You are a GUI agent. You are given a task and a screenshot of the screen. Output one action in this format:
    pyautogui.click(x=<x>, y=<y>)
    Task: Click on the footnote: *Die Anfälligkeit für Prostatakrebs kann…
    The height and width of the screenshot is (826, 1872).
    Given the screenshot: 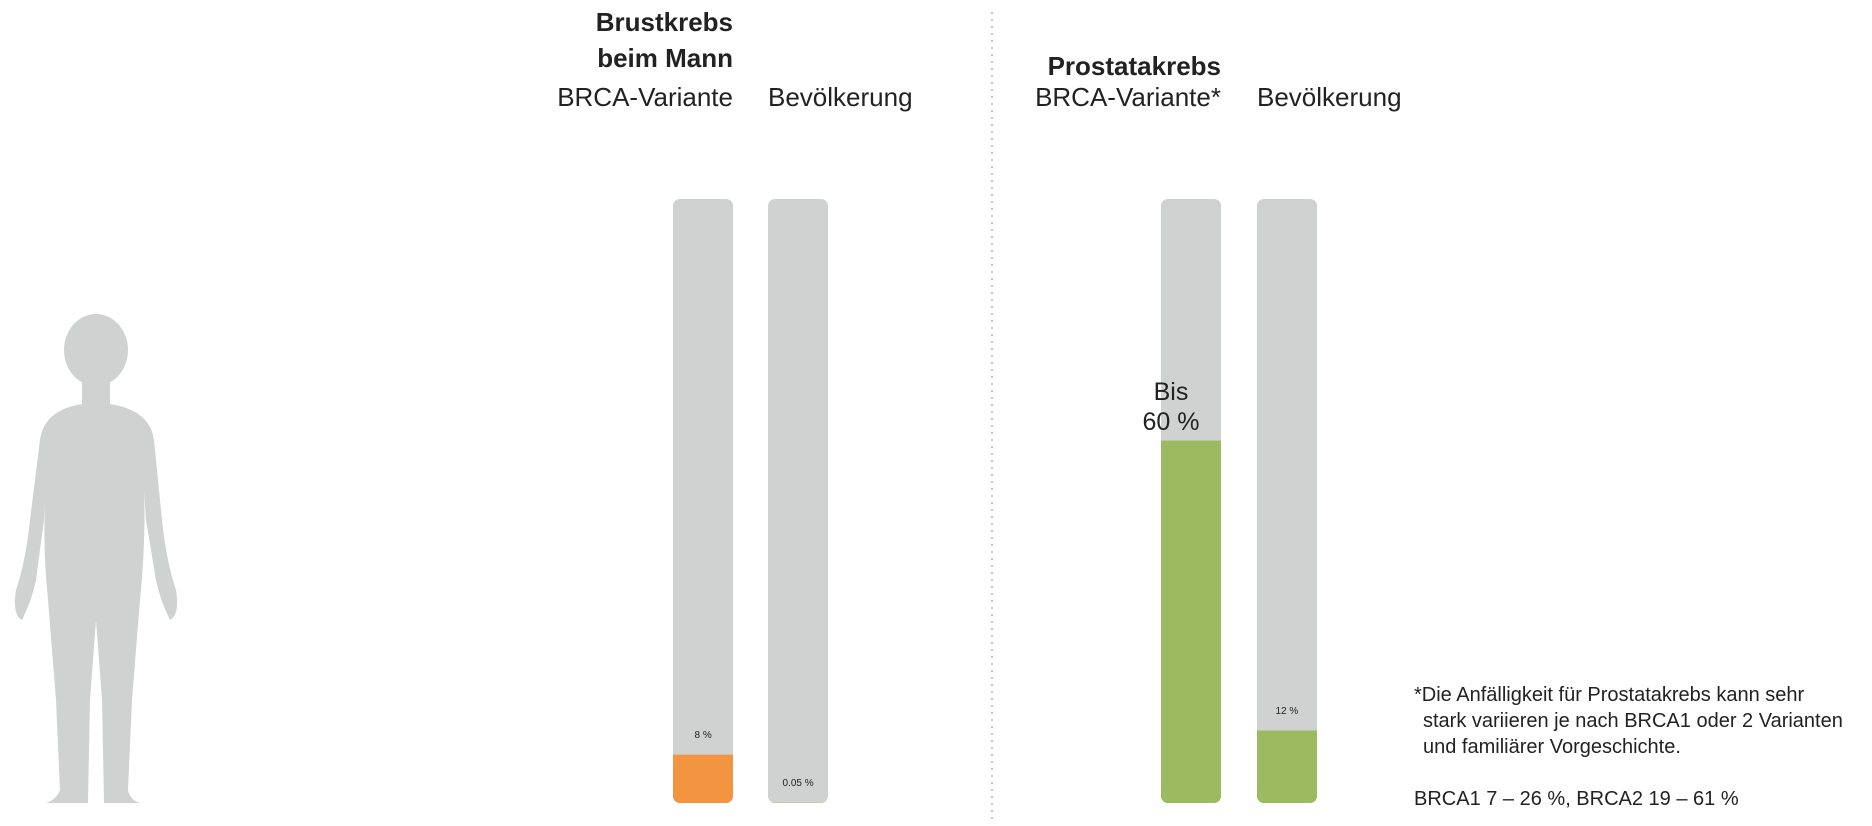 What is the action you would take?
    pyautogui.click(x=1609, y=695)
    